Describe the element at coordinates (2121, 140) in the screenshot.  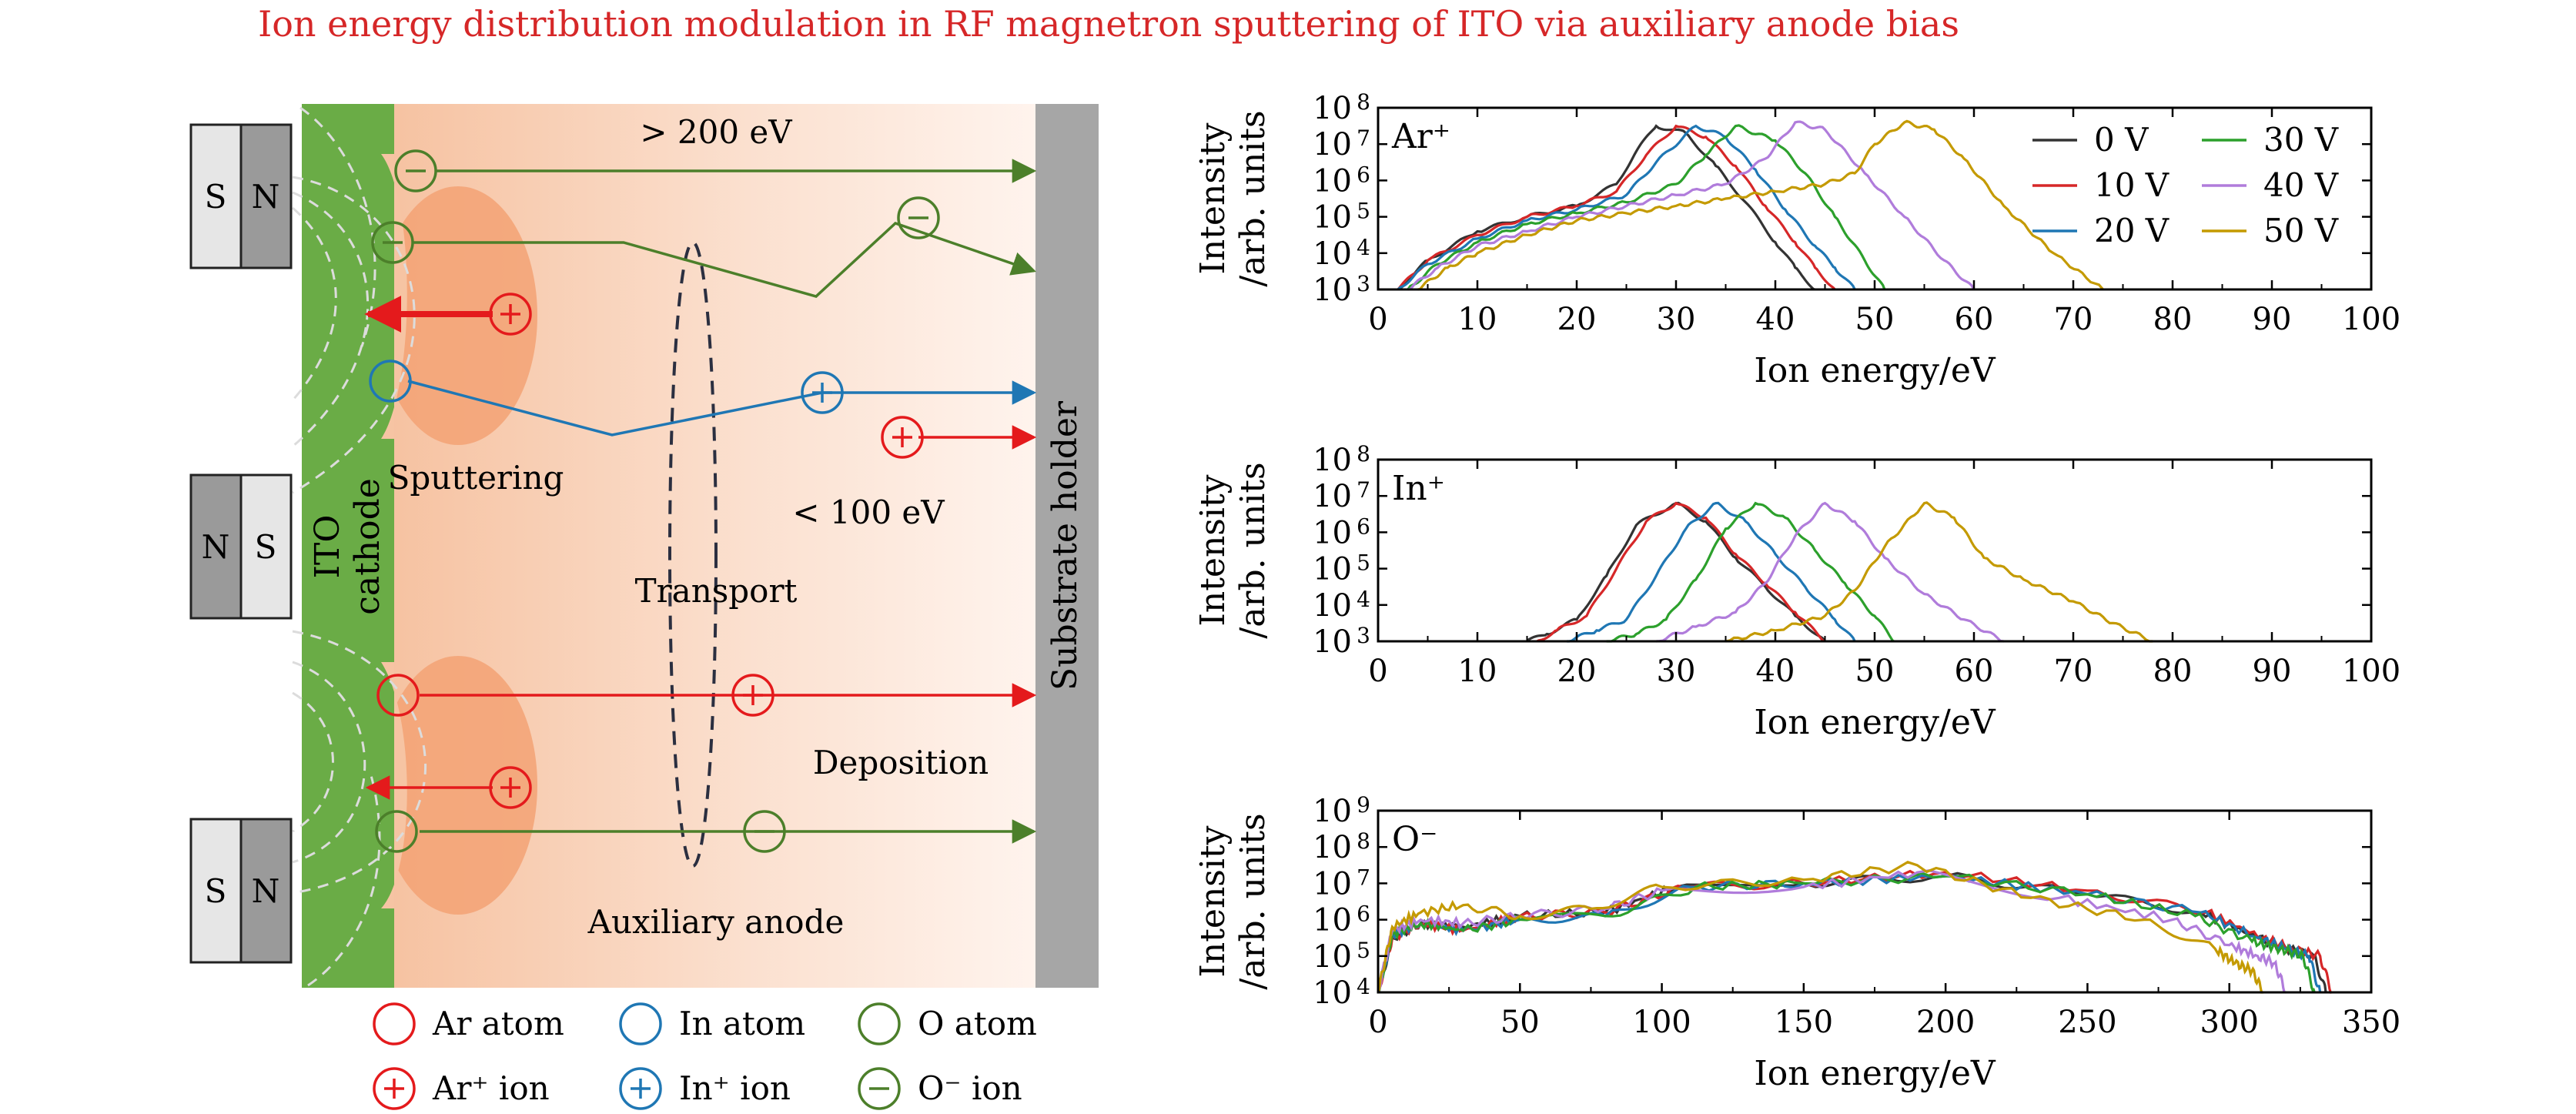
I see `legend-label: 0 V` at that location.